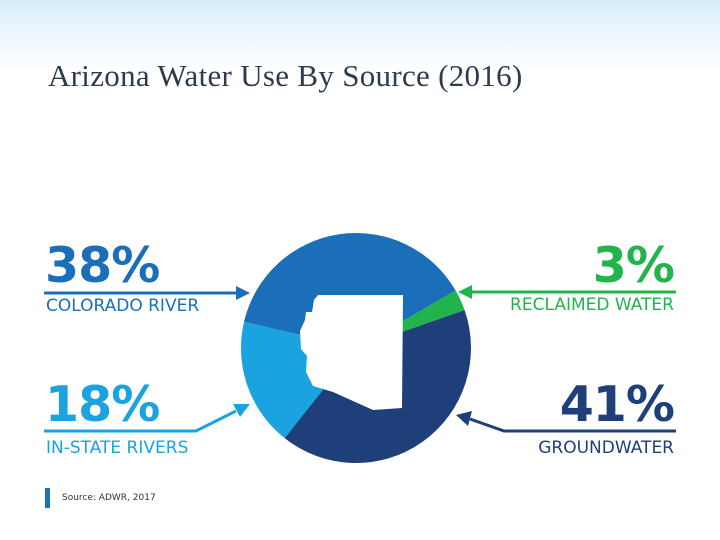  Describe the element at coordinates (617, 404) in the screenshot. I see `groundwater-percent: 41%` at that location.